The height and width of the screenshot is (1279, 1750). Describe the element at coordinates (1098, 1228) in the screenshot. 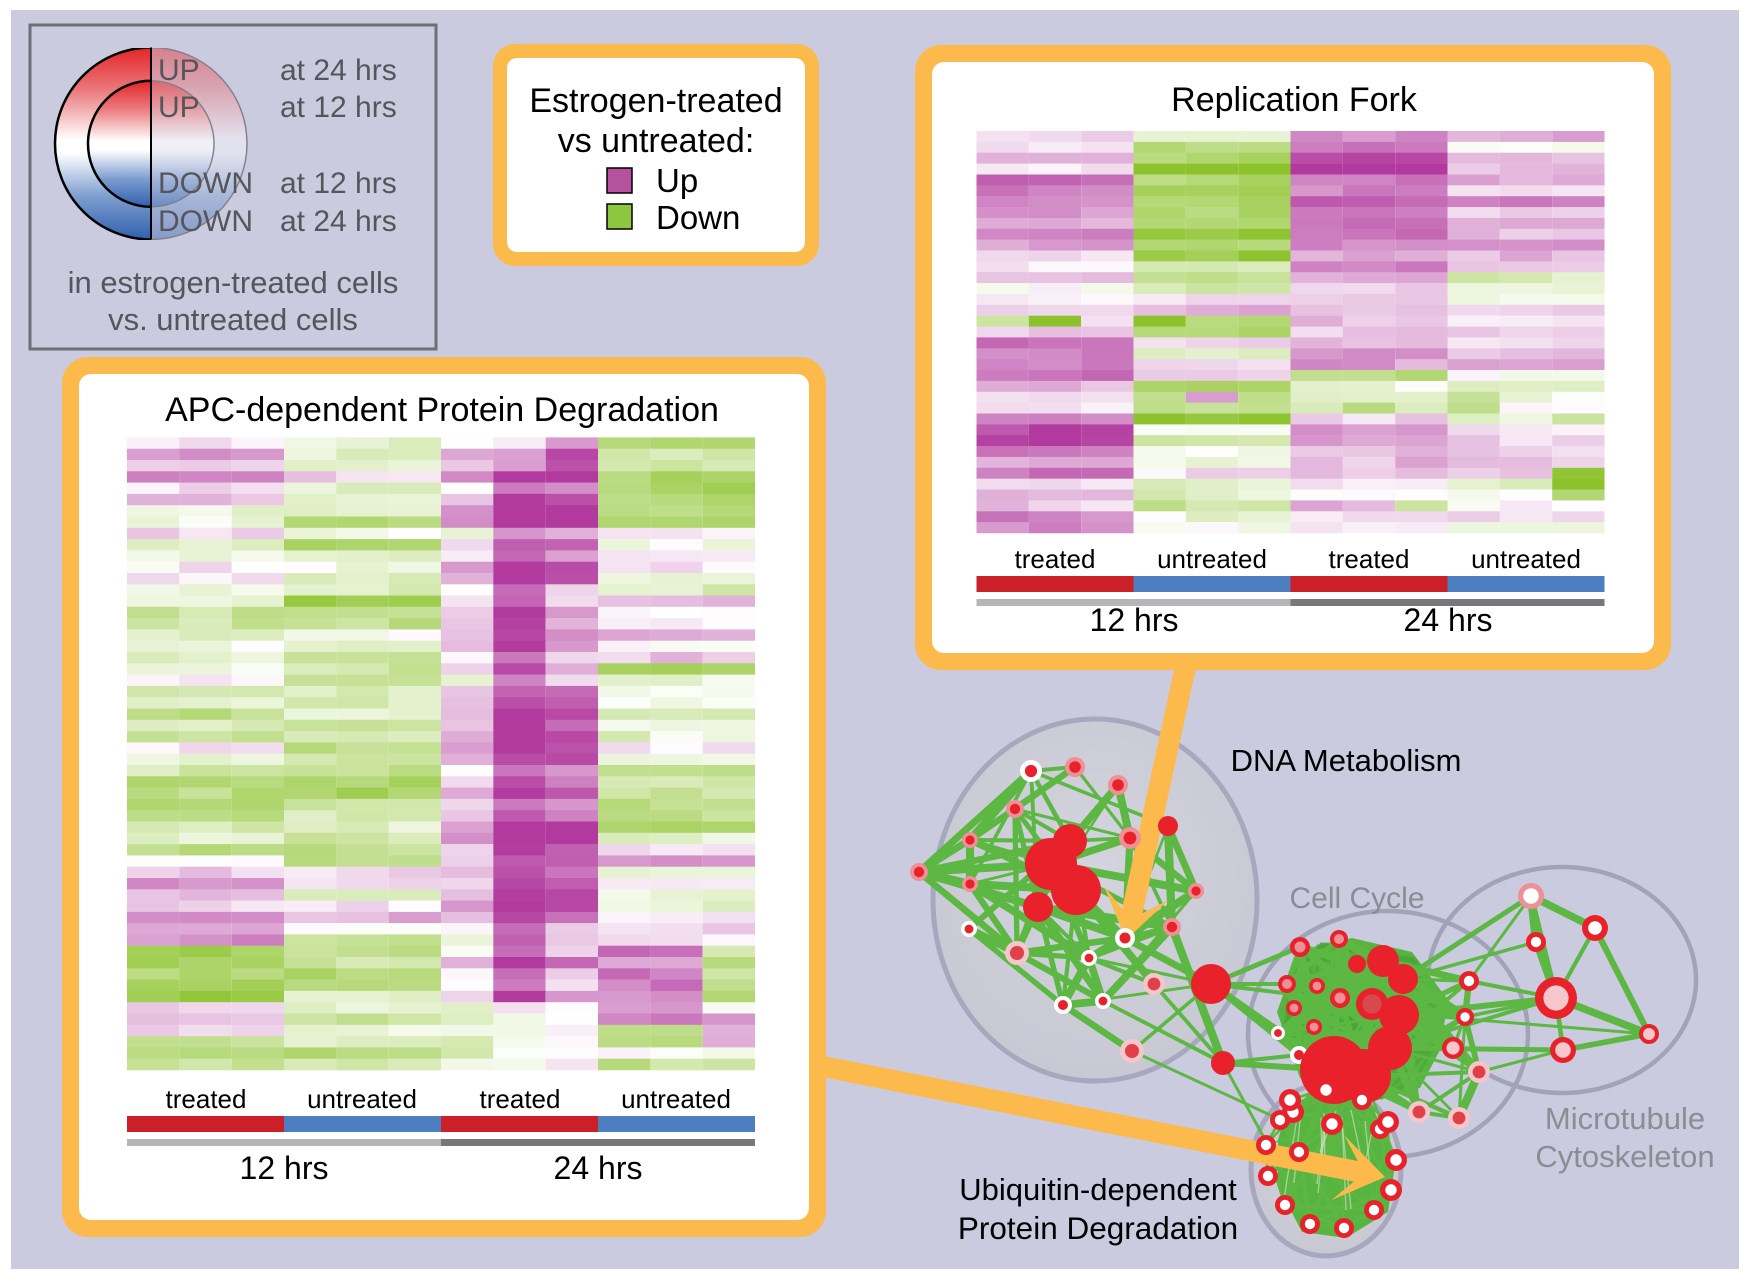

I see `svg-text: Protein Degradation` at that location.